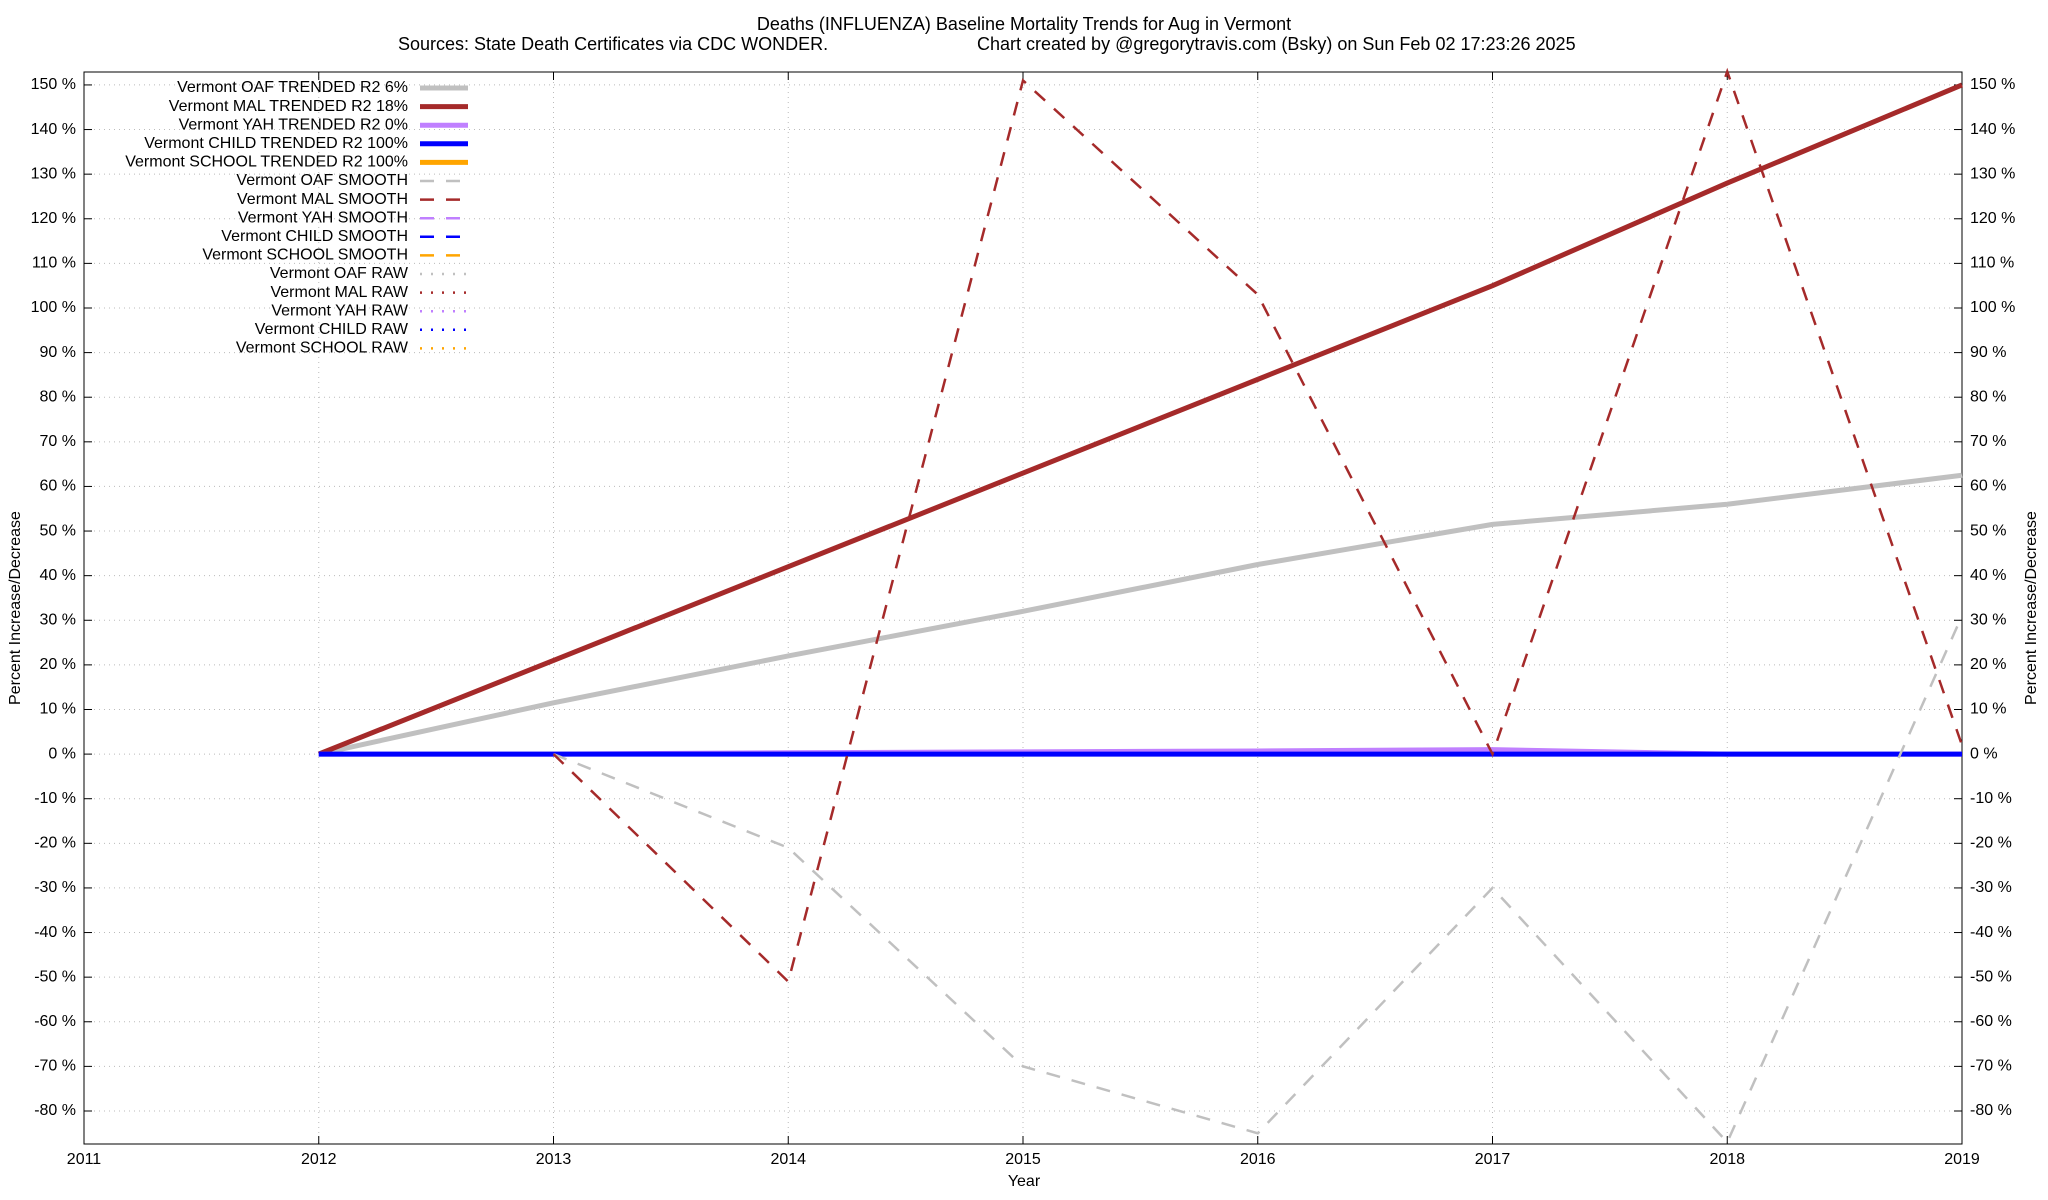 This screenshot has height=1200, width=2048. What do you see at coordinates (58, 530) in the screenshot?
I see `y-tick-label: 50 %` at bounding box center [58, 530].